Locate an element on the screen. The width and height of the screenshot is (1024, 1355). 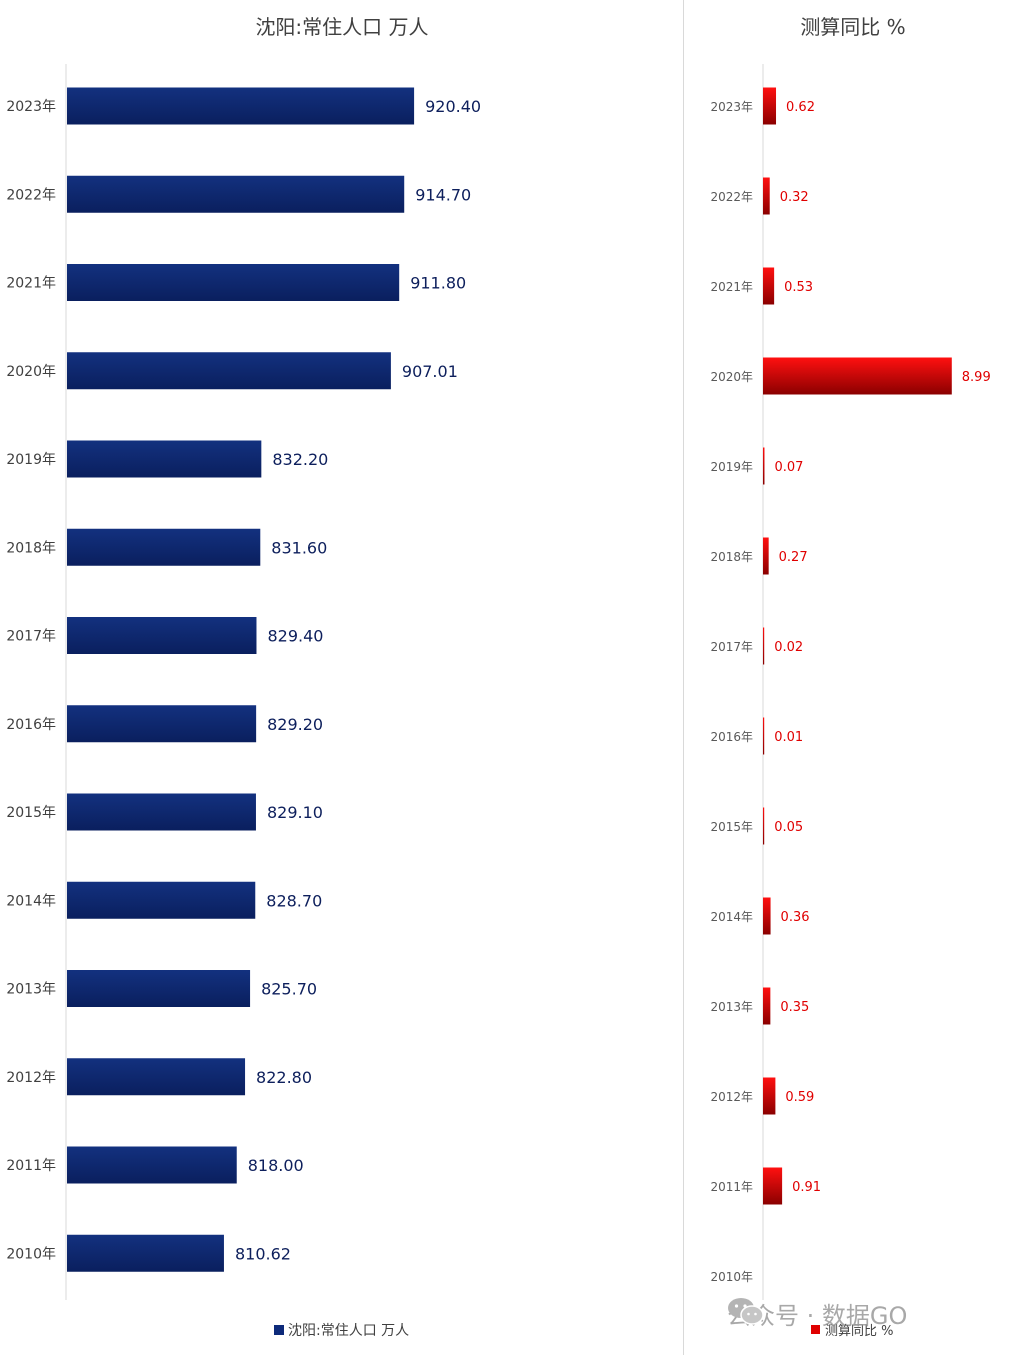
population-data-label-2019: 832.20 is located at coordinates (300, 459).